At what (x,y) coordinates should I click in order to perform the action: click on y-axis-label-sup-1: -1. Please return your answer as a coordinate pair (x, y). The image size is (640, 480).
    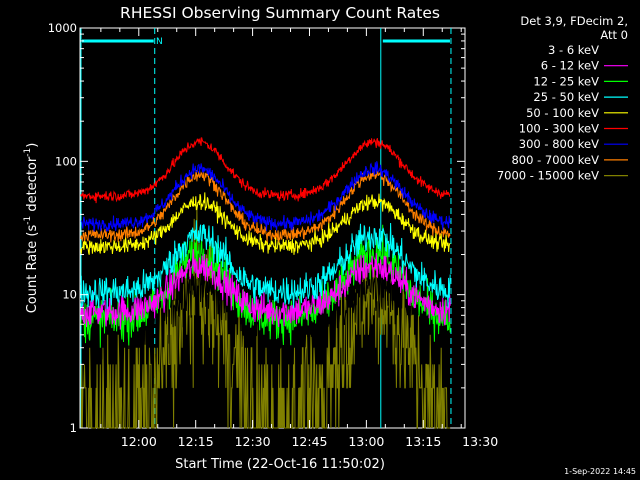
    Looking at the image, I should click on (28, 220).